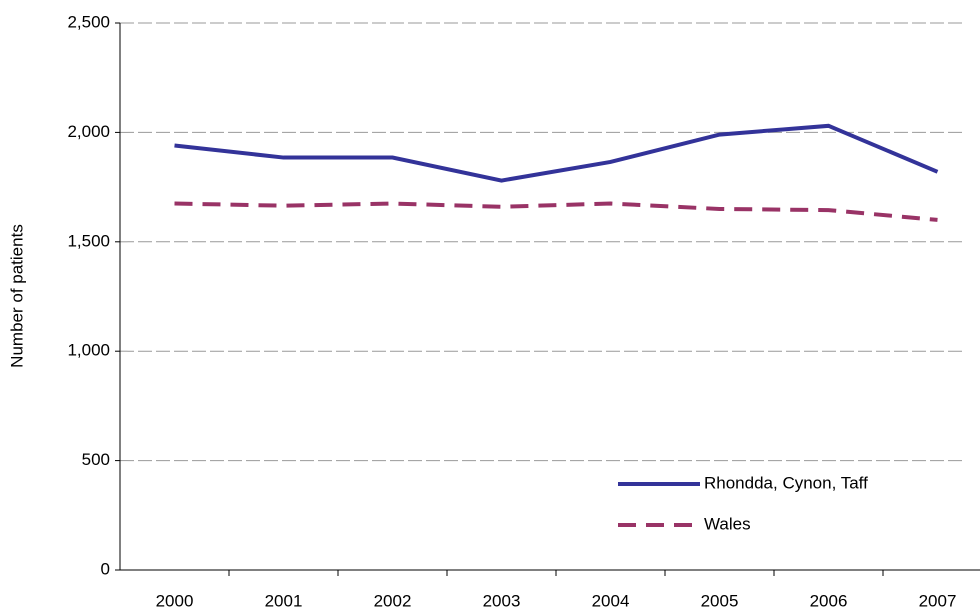 The image size is (980, 615). What do you see at coordinates (88, 21) in the screenshot?
I see `y-tick-label: 2,500` at bounding box center [88, 21].